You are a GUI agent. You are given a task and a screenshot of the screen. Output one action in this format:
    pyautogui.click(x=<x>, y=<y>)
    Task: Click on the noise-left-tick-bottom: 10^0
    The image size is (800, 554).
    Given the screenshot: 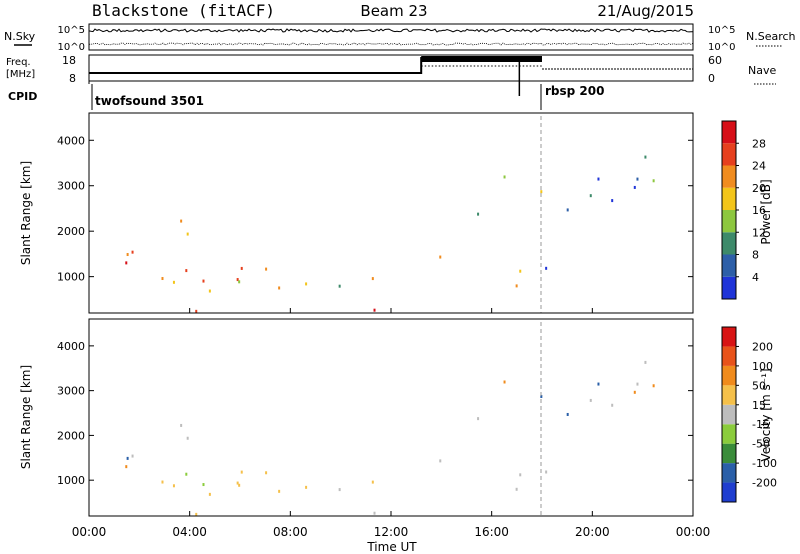 What is the action you would take?
    pyautogui.click(x=71, y=47)
    